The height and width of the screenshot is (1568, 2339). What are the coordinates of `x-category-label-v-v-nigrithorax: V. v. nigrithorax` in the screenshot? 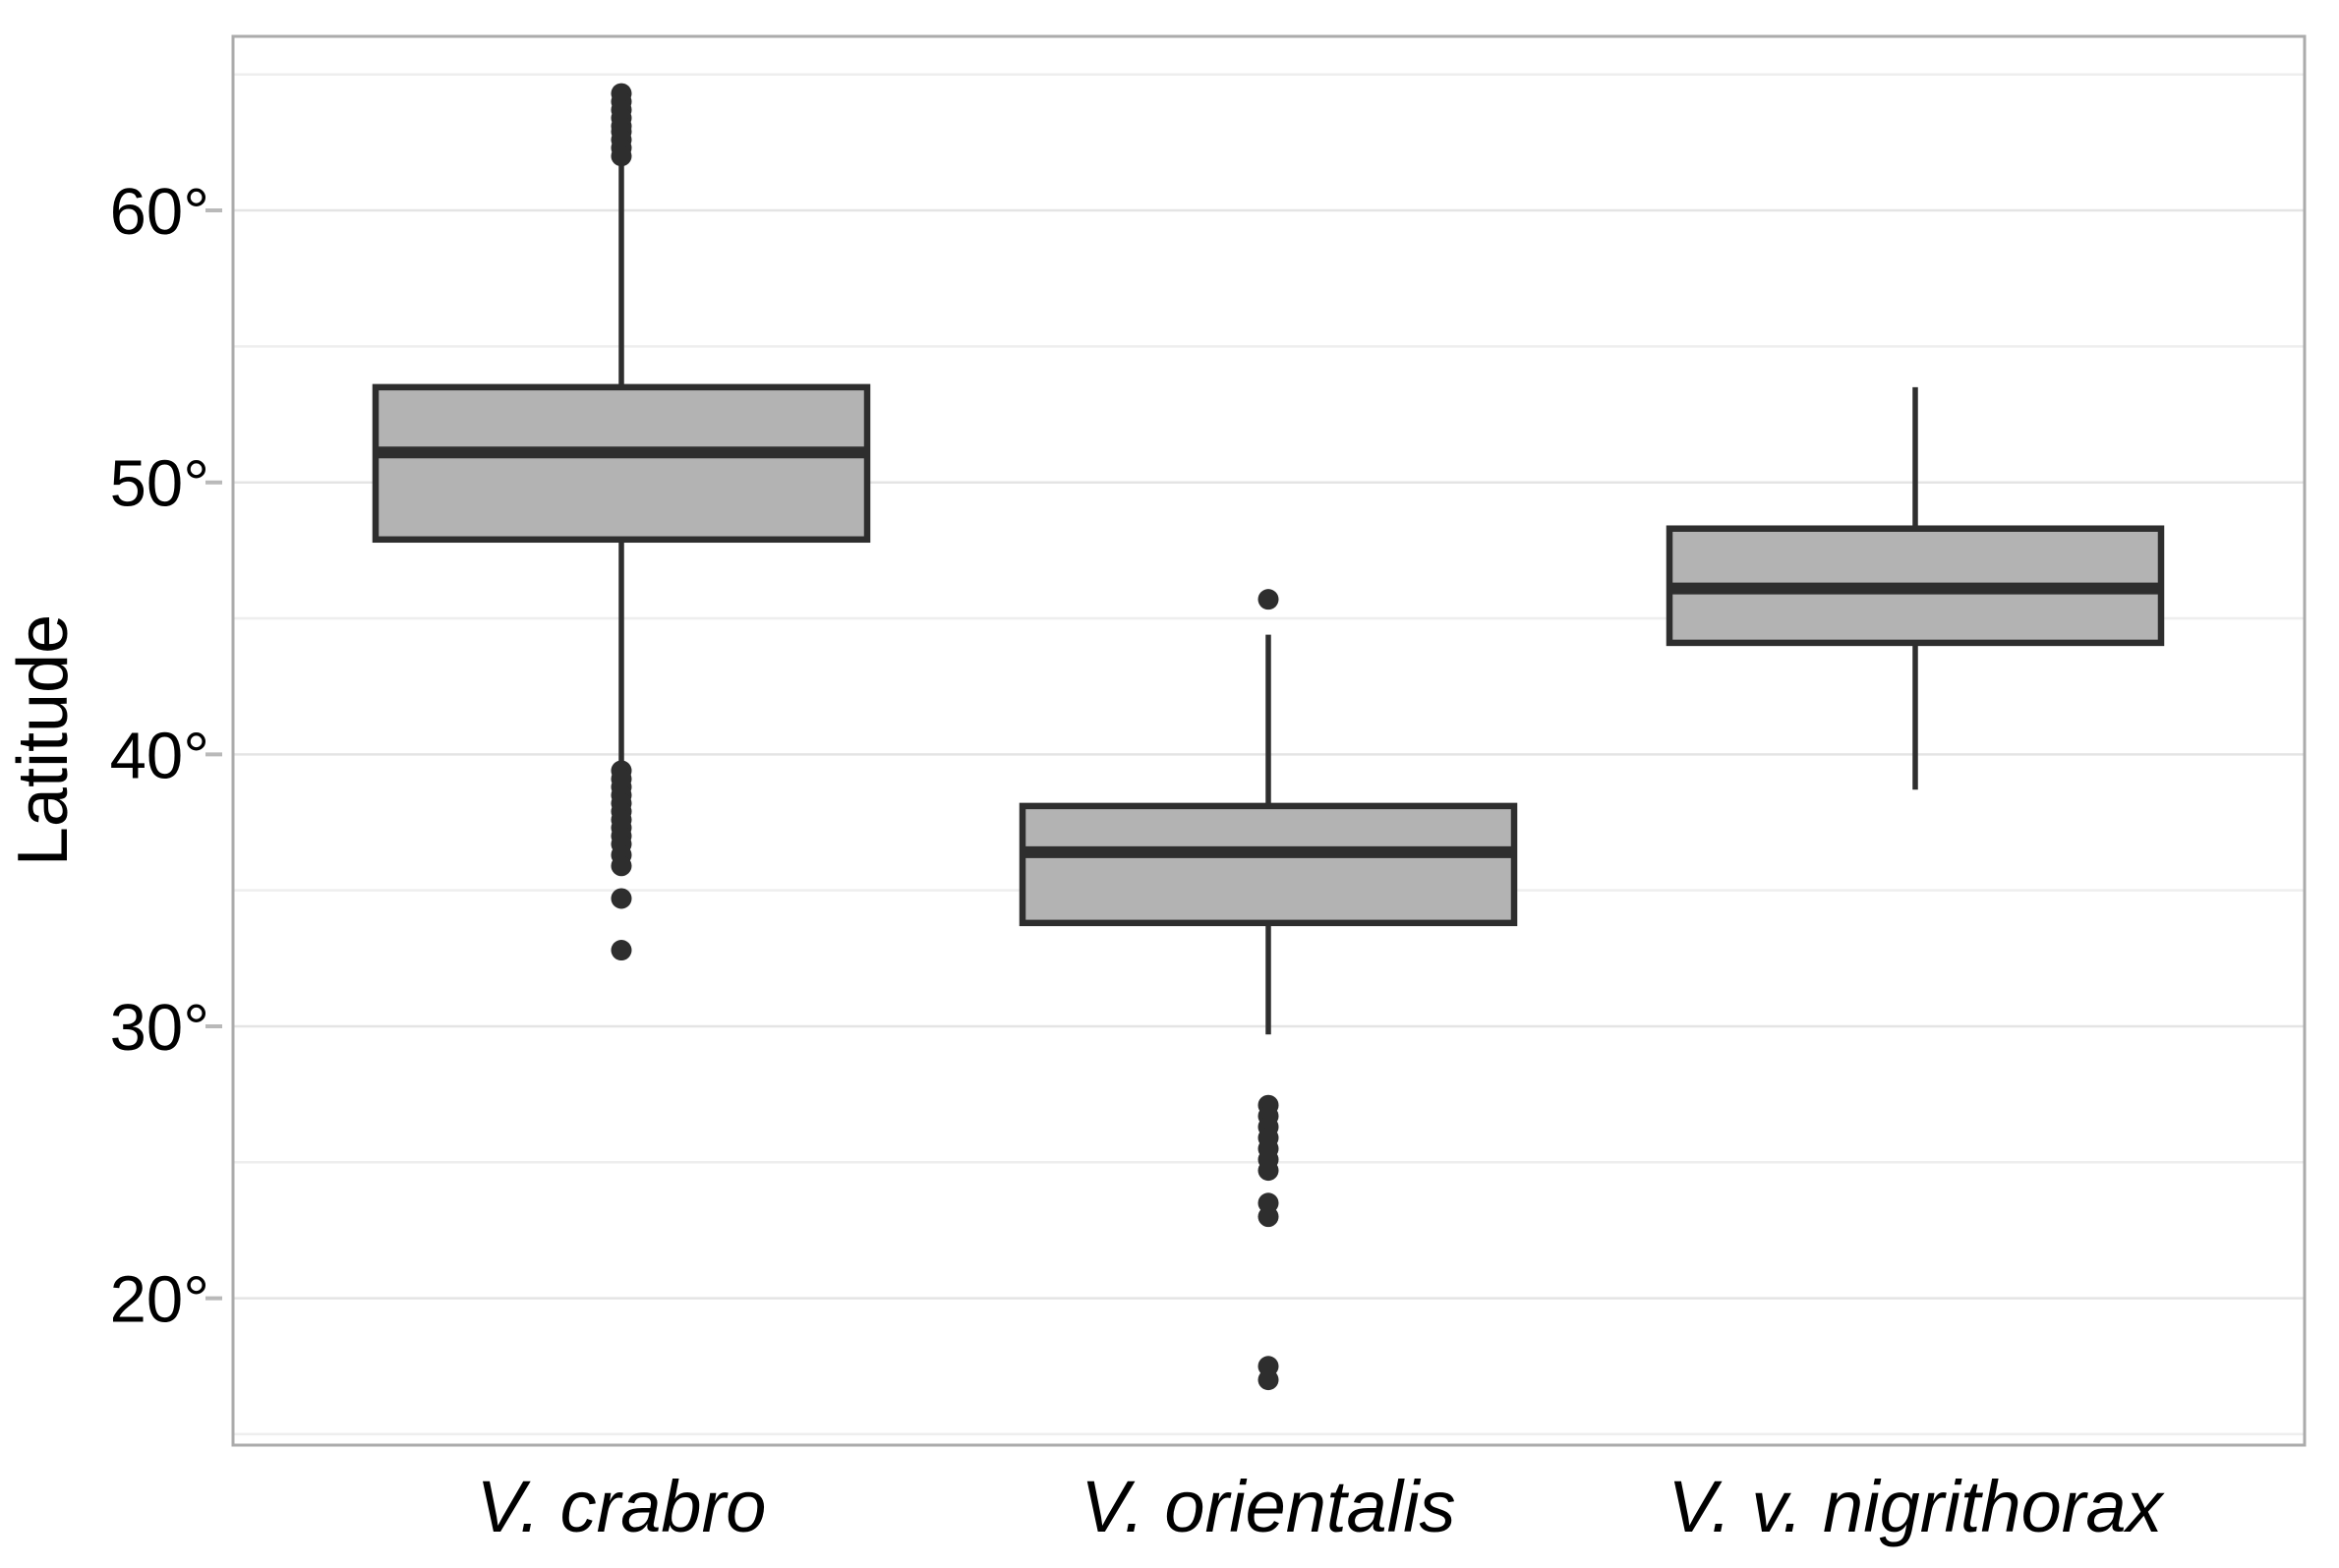 It's located at (1916, 1507).